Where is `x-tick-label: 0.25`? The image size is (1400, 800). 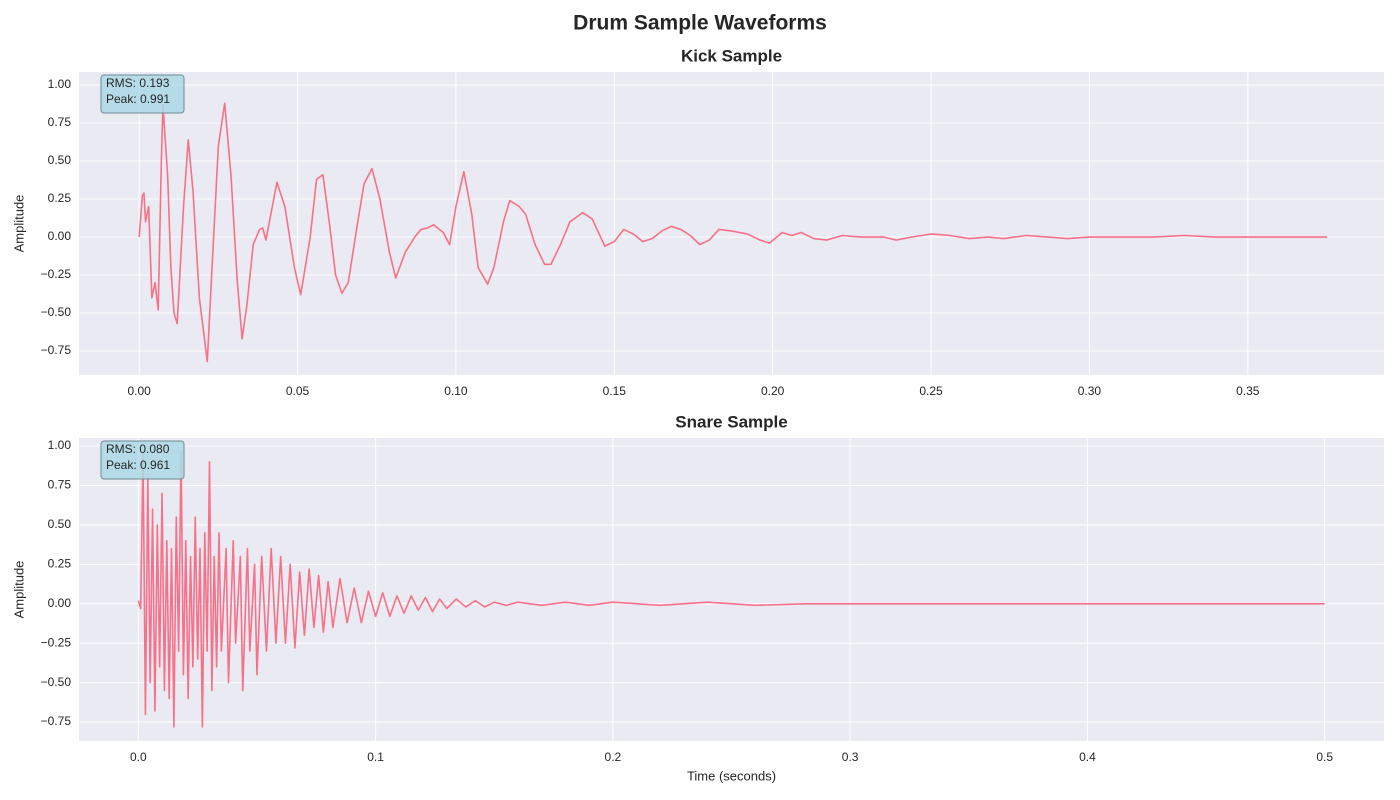
x-tick-label: 0.25 is located at coordinates (931, 391).